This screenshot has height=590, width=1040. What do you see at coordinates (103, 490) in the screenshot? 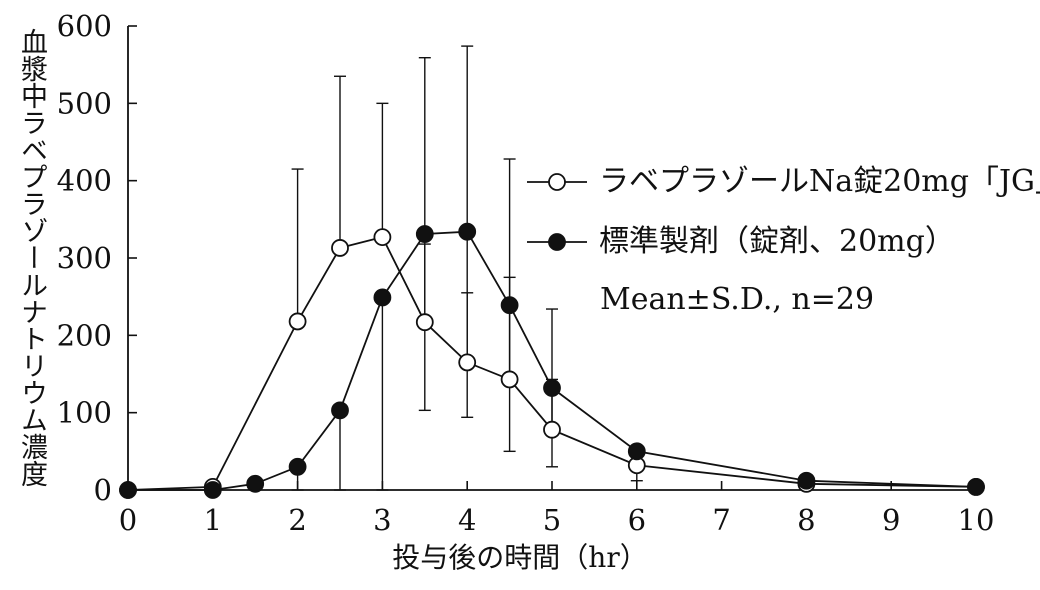
I see `y-tick-label: 0` at bounding box center [103, 490].